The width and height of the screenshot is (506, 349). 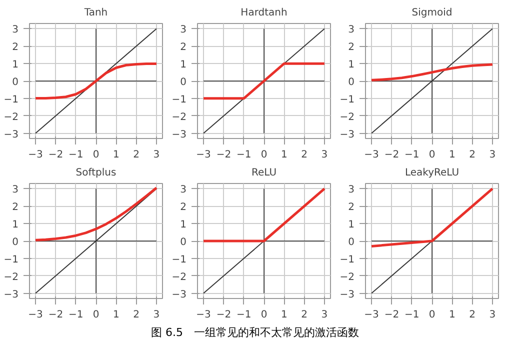 I want to click on chart-title: Sigmoid, so click(x=432, y=13).